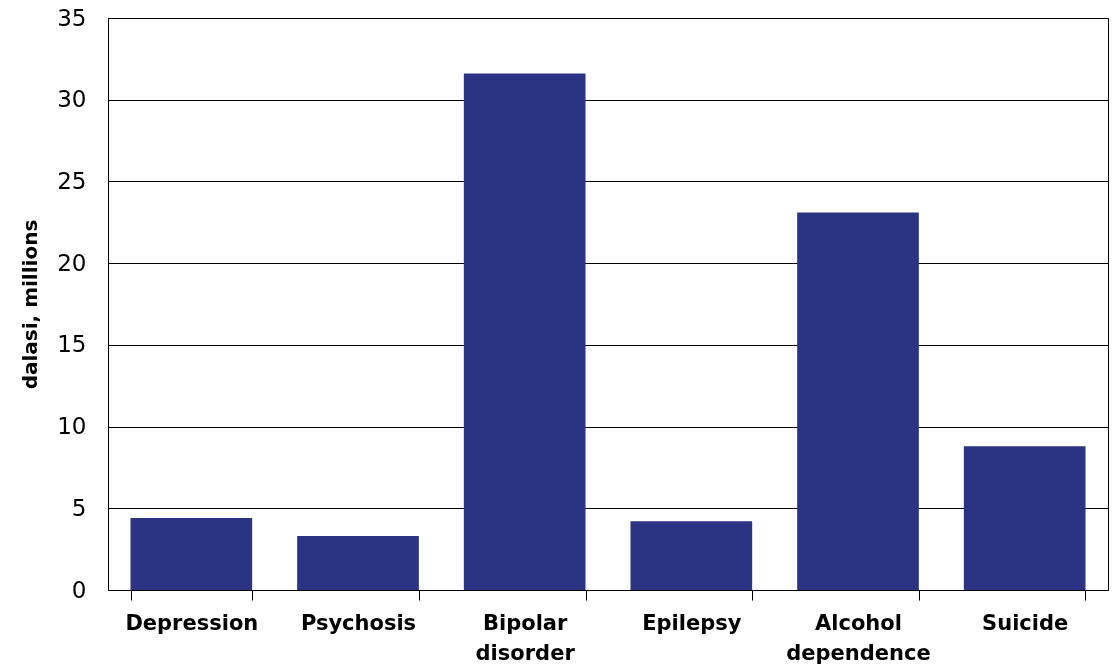 The image size is (1112, 669). Describe the element at coordinates (358, 622) in the screenshot. I see `x-tick-label: Psychosis` at that location.